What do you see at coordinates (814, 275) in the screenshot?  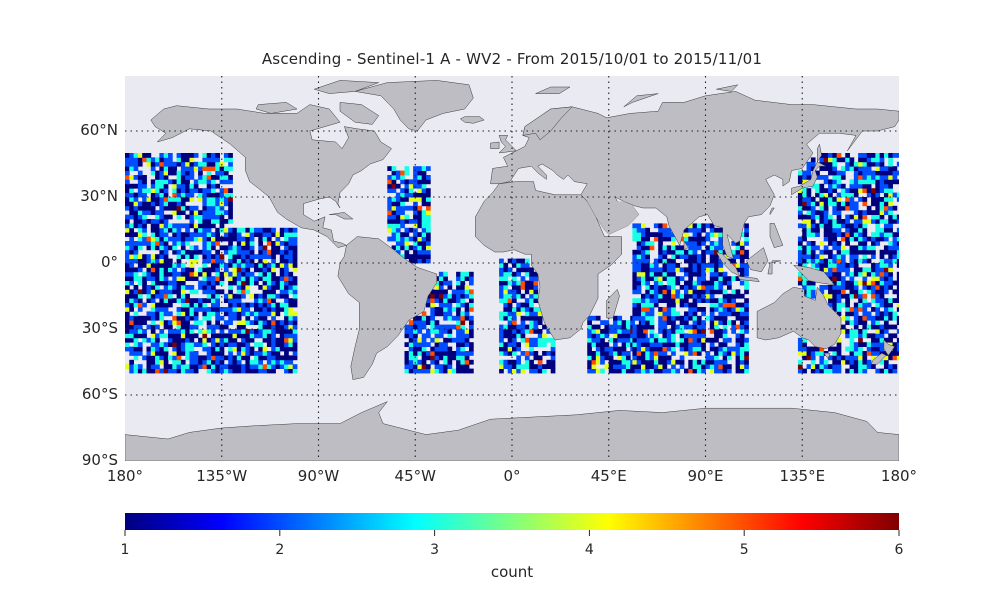 I see `land-new-guinea` at bounding box center [814, 275].